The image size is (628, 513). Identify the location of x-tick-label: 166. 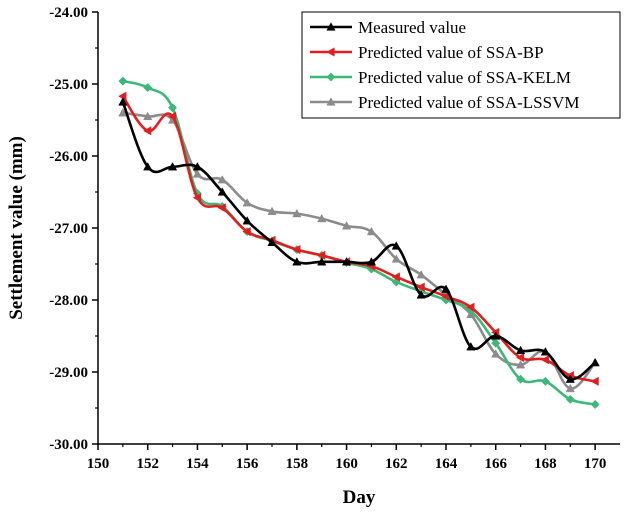
(495, 464).